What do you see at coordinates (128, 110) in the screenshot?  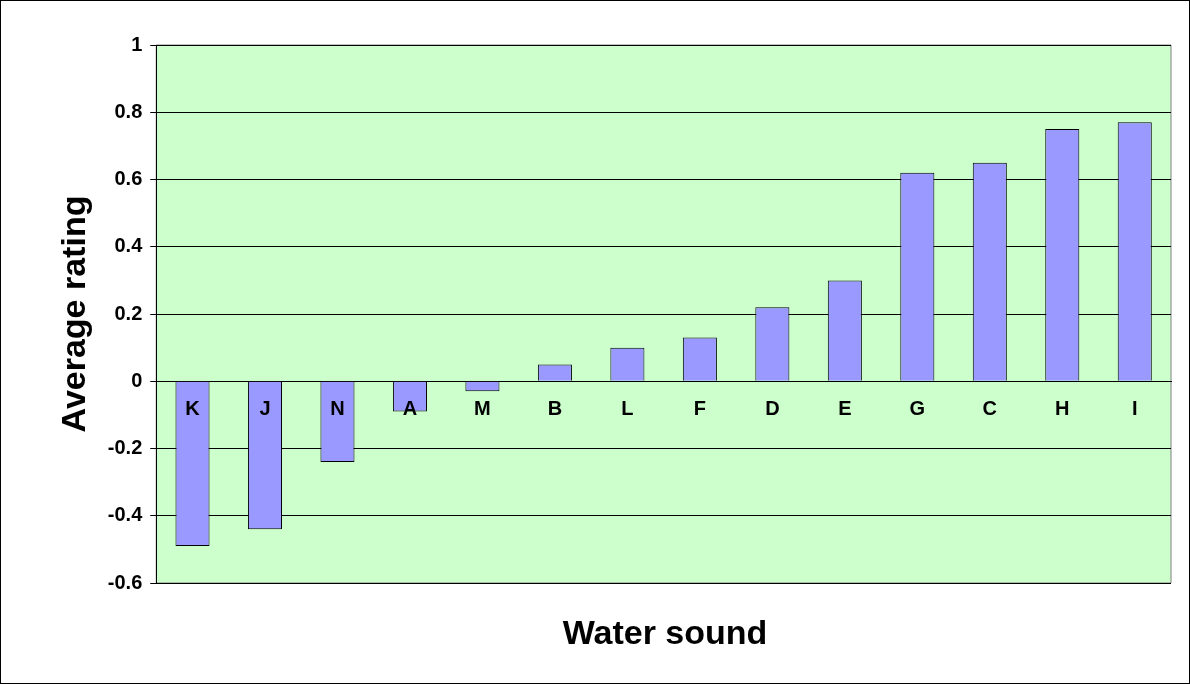 I see `y-tick-label: 0.8` at bounding box center [128, 110].